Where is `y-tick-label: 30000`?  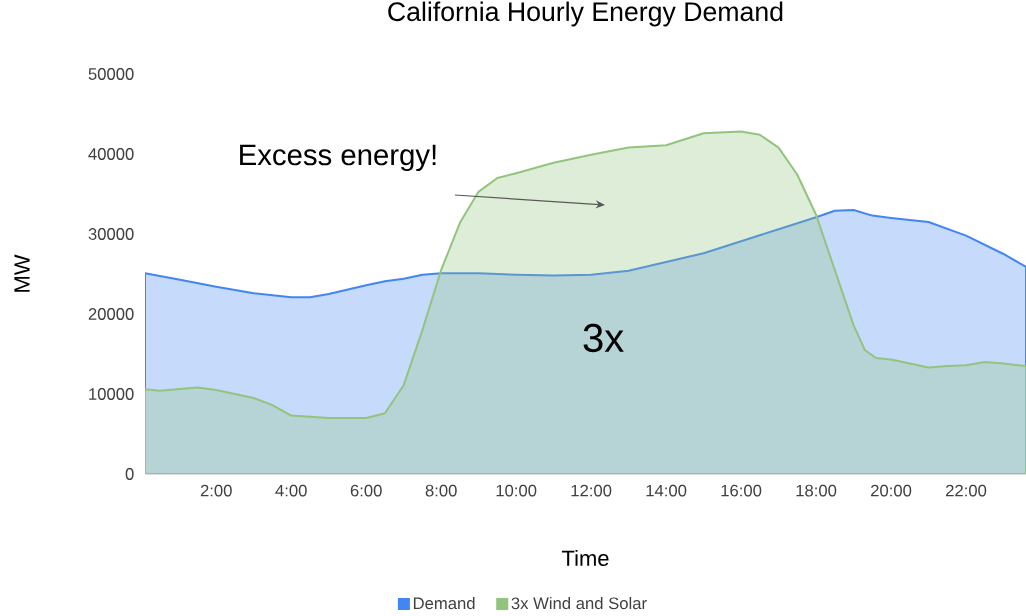 y-tick-label: 30000 is located at coordinates (111, 234).